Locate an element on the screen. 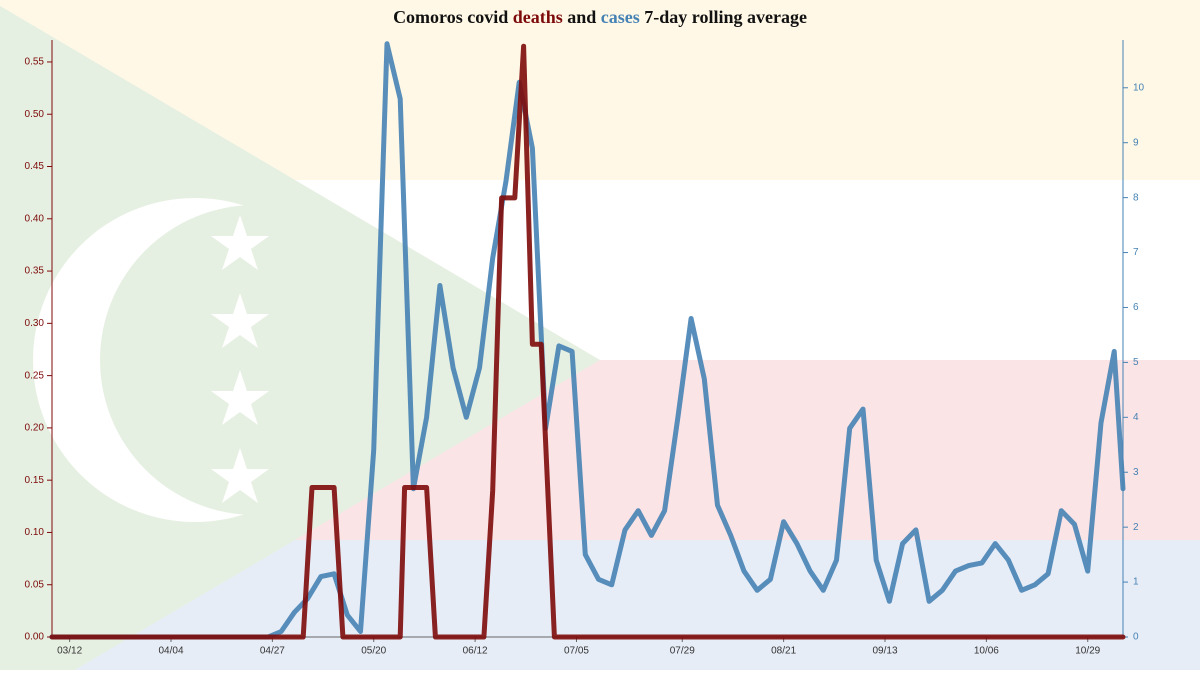  x-tick-label: 03/12 is located at coordinates (69, 651).